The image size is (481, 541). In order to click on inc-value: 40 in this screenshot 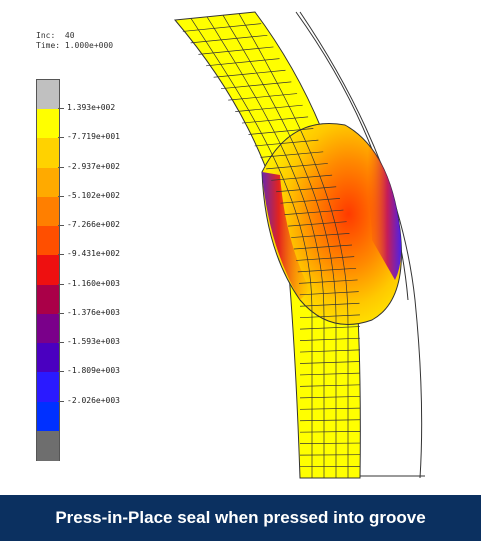, I will do `click(69, 35)`.